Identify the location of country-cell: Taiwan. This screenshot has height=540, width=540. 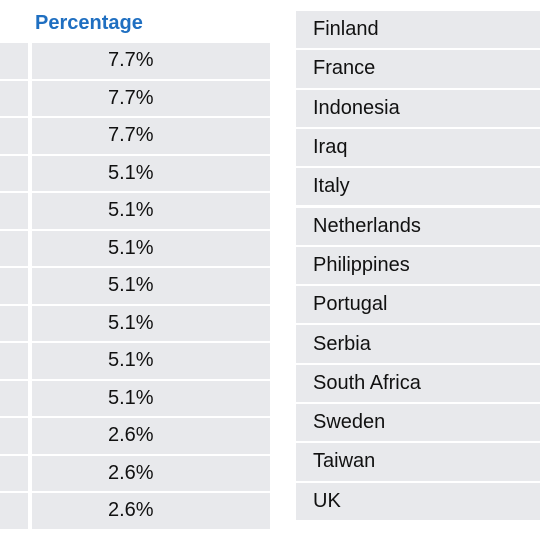
(418, 463).